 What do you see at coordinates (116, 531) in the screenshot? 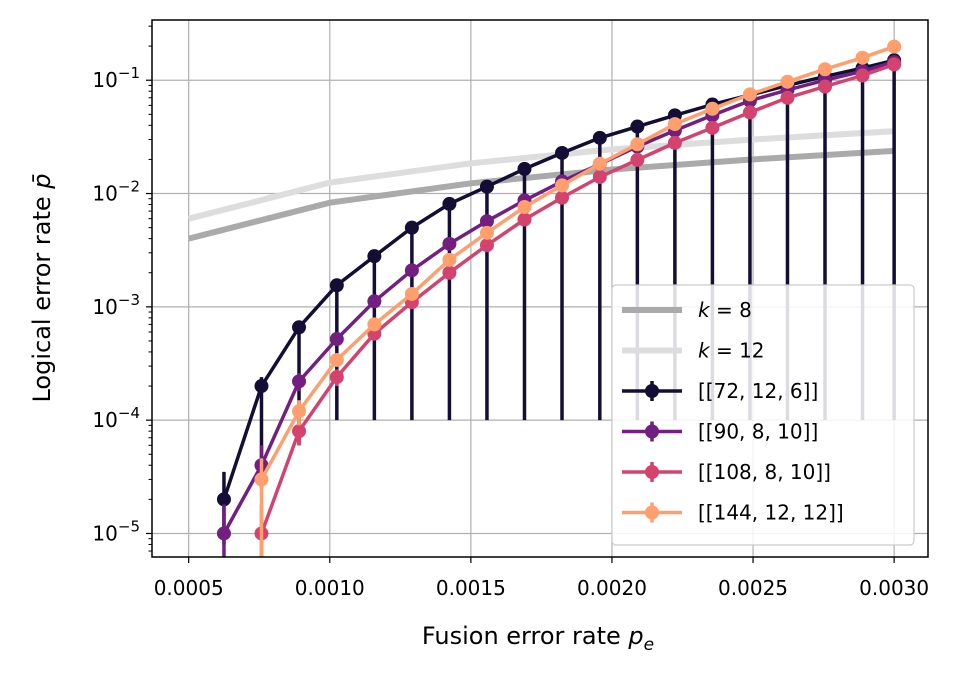
I see `y-tick-label: 10⁻⁵` at bounding box center [116, 531].